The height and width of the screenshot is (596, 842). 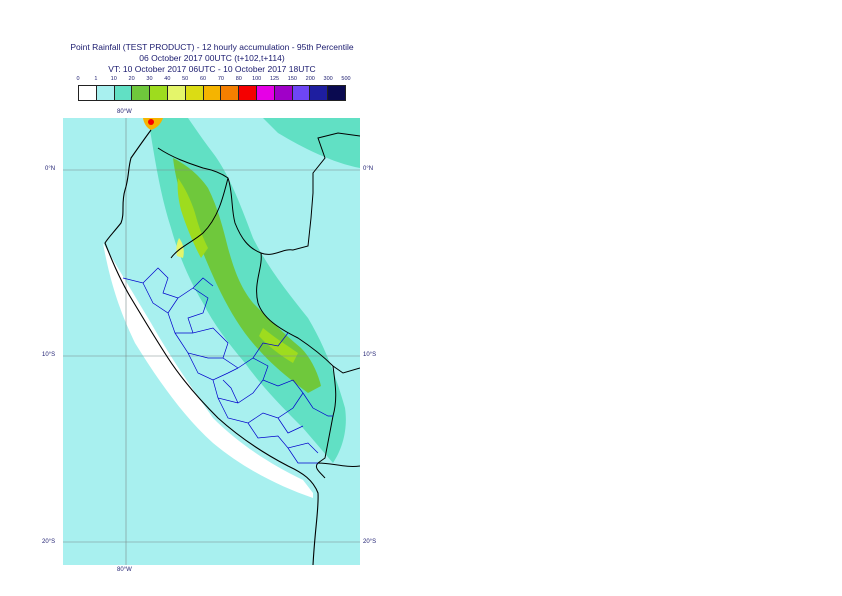 What do you see at coordinates (310, 79) in the screenshot?
I see `legend-tick-label: 200` at bounding box center [310, 79].